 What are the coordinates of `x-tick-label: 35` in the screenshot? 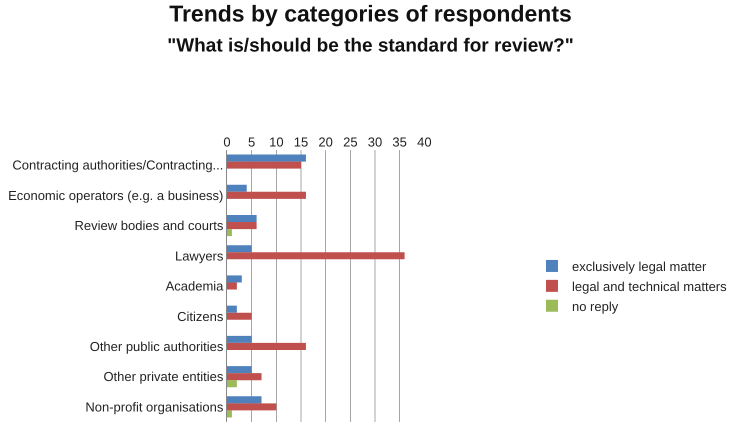 It's located at (399, 142).